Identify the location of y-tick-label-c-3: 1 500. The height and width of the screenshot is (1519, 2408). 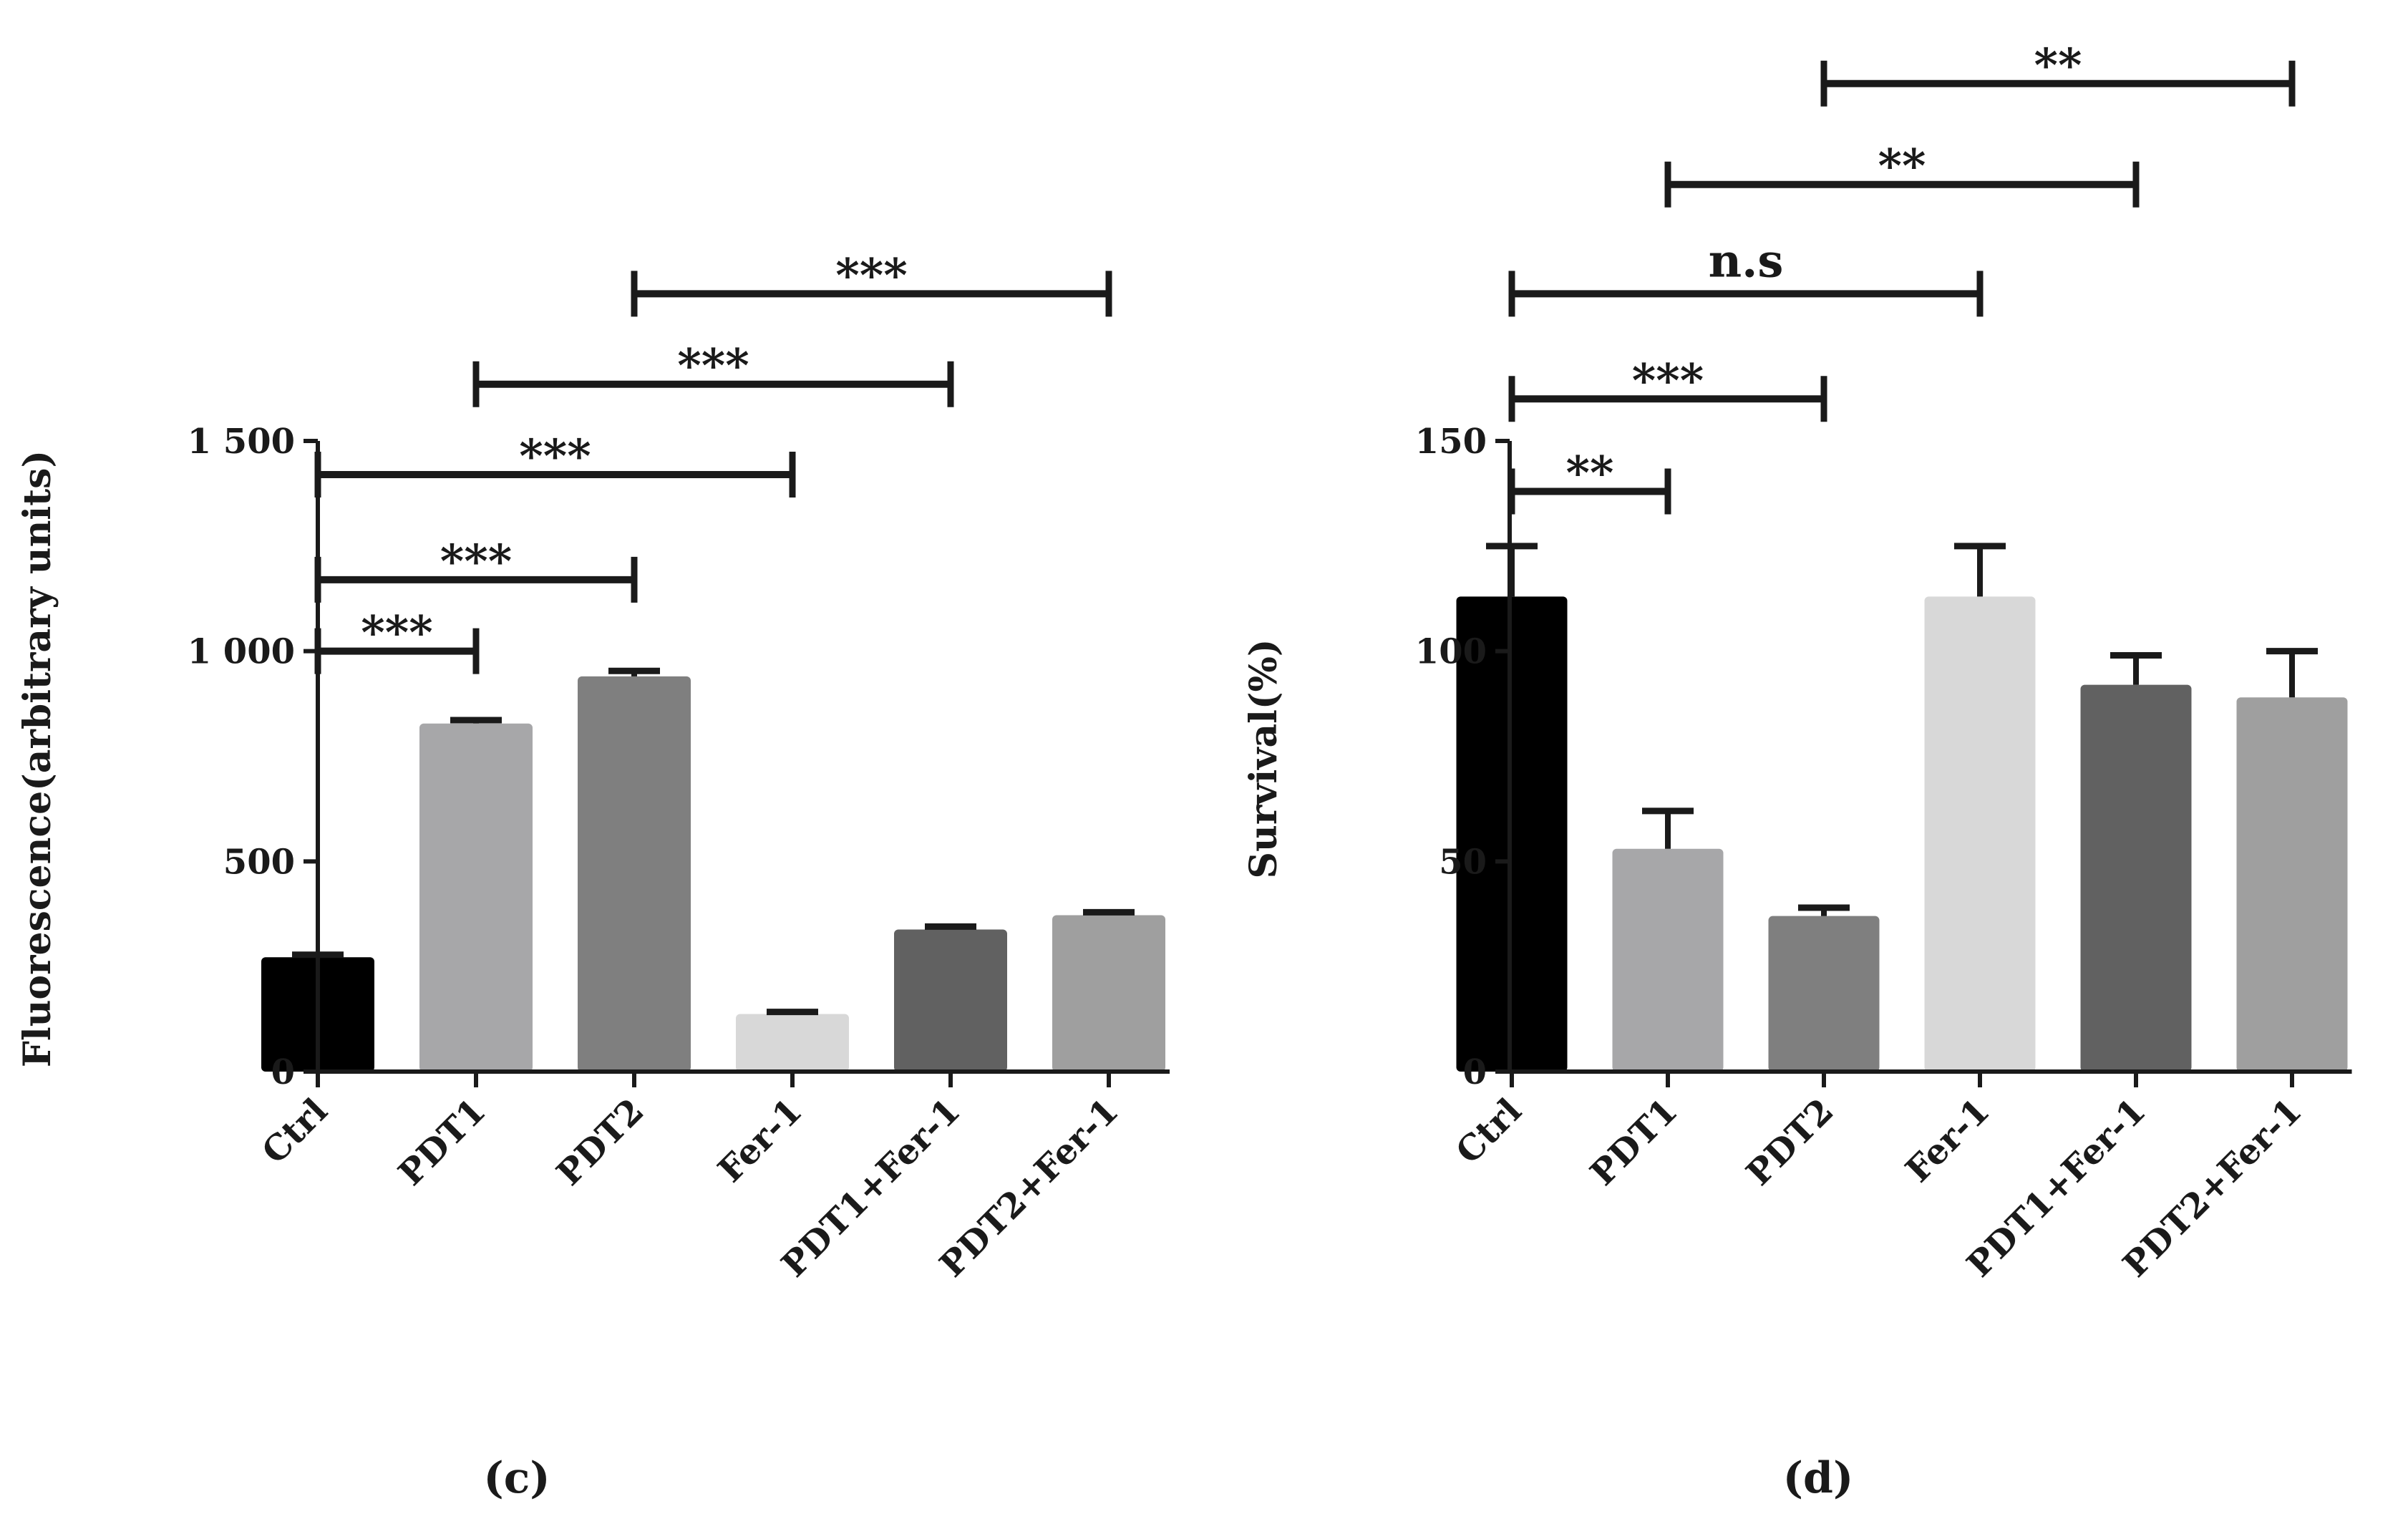
(242, 442).